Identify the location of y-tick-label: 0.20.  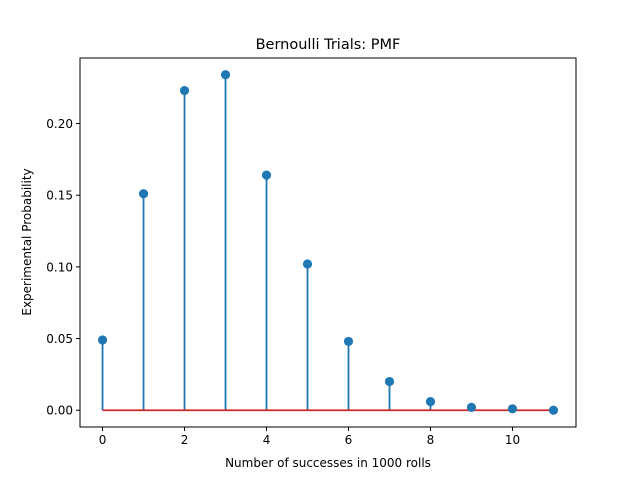
(59, 124).